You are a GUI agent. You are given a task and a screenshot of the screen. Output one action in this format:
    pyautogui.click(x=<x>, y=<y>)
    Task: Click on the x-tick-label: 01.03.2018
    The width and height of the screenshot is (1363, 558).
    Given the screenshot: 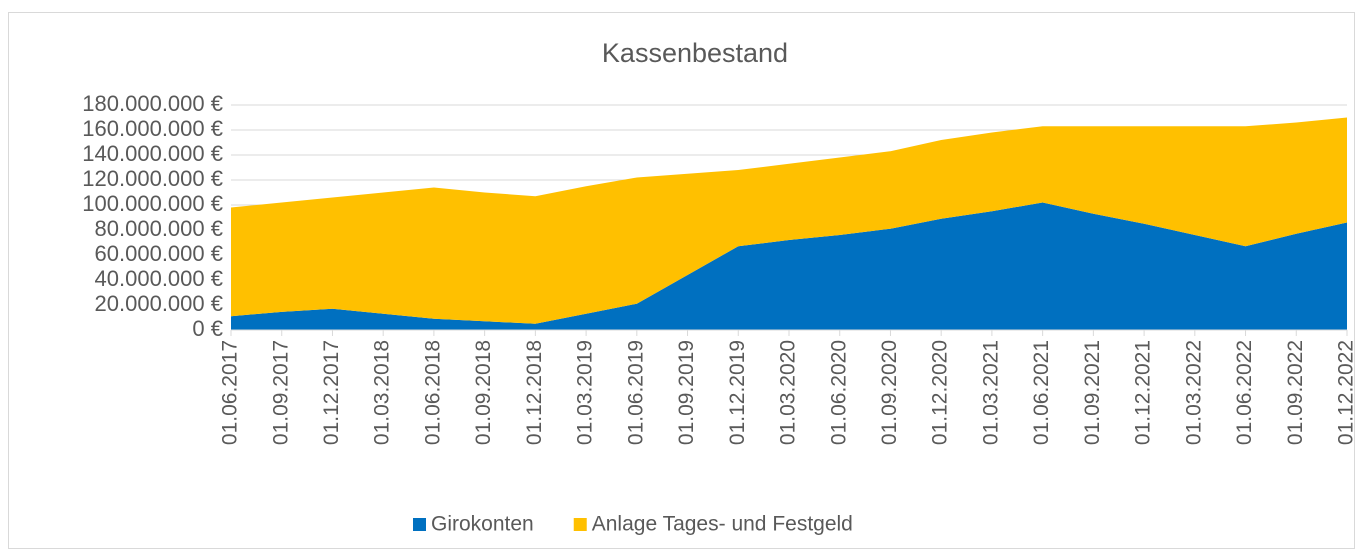 What is the action you would take?
    pyautogui.click(x=382, y=392)
    